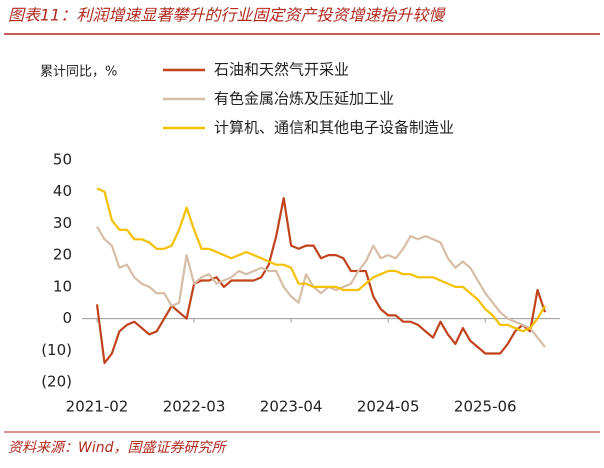 This screenshot has height=468, width=604. Describe the element at coordinates (62, 286) in the screenshot. I see `y-tick-label: 10` at that location.